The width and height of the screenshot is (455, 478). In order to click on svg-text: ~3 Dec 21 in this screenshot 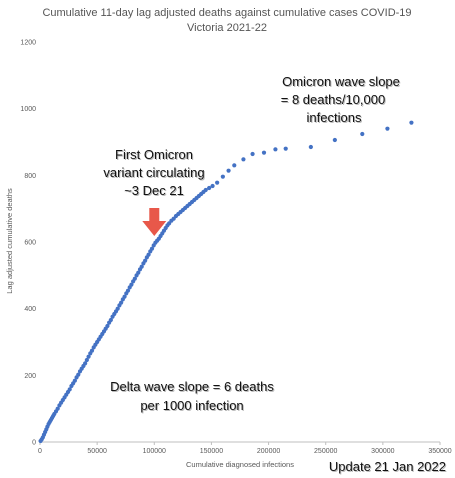, I will do `click(155, 191)`.